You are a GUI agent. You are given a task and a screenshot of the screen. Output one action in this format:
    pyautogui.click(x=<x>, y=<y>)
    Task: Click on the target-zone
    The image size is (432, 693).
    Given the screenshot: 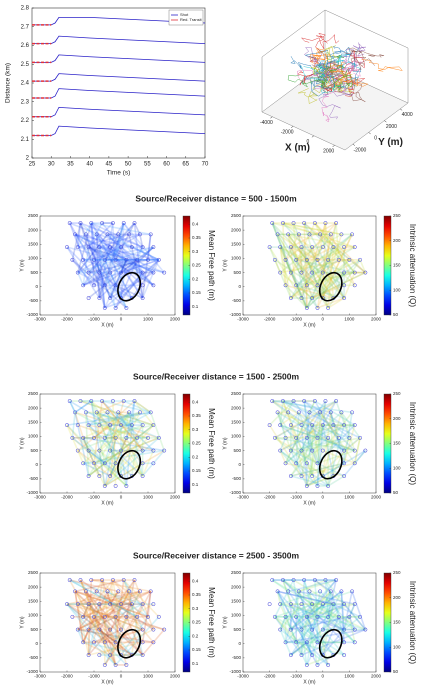 What is the action you would take?
    pyautogui.click(x=129, y=464)
    